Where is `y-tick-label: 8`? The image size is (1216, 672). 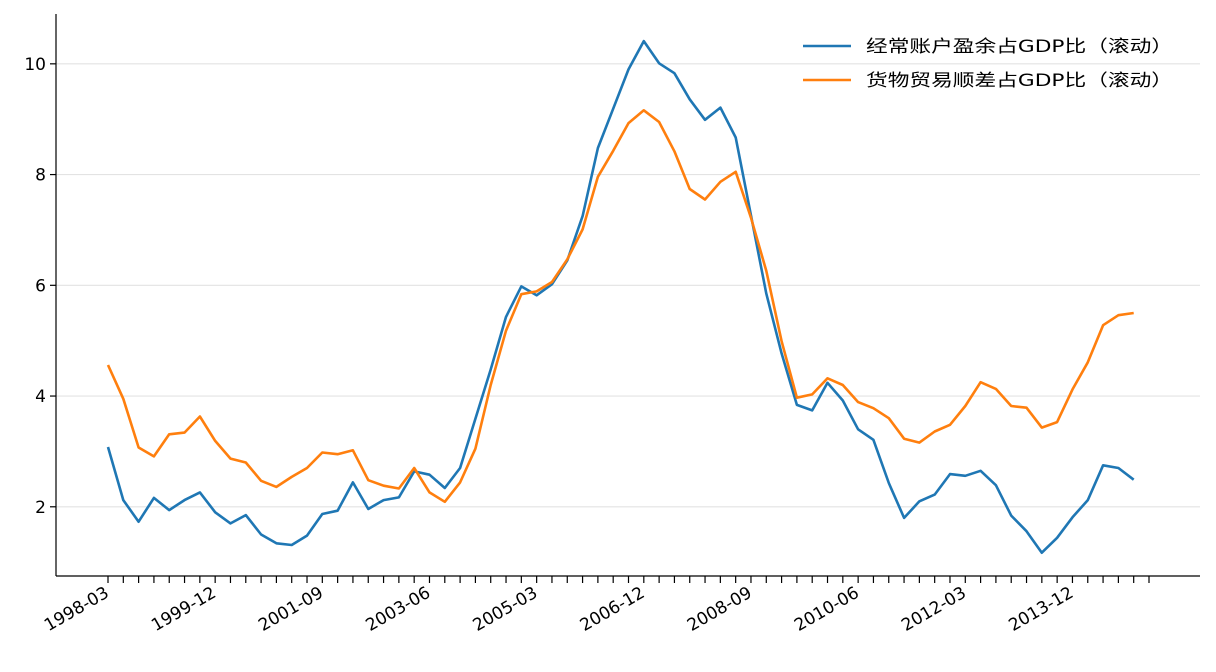 y-tick-label: 8 is located at coordinates (40, 176).